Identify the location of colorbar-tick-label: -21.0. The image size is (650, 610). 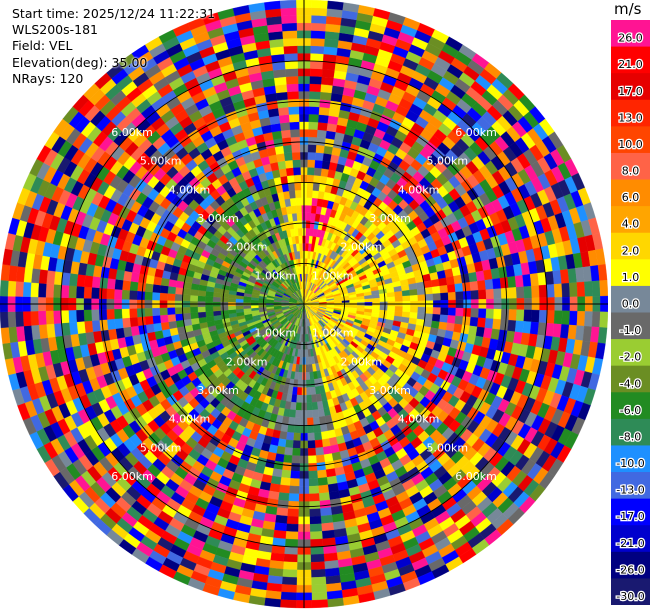
(630, 543).